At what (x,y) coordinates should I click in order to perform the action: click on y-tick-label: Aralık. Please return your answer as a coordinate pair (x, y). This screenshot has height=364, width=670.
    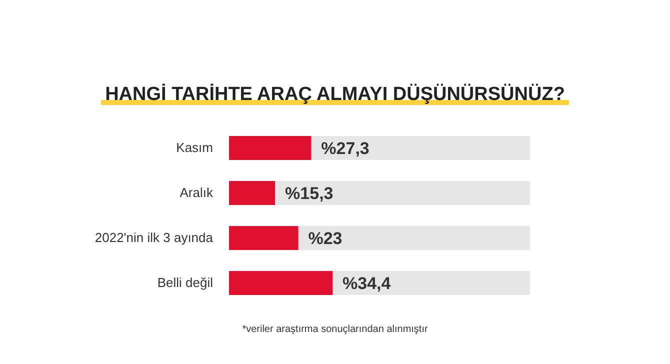
    Looking at the image, I should click on (197, 192).